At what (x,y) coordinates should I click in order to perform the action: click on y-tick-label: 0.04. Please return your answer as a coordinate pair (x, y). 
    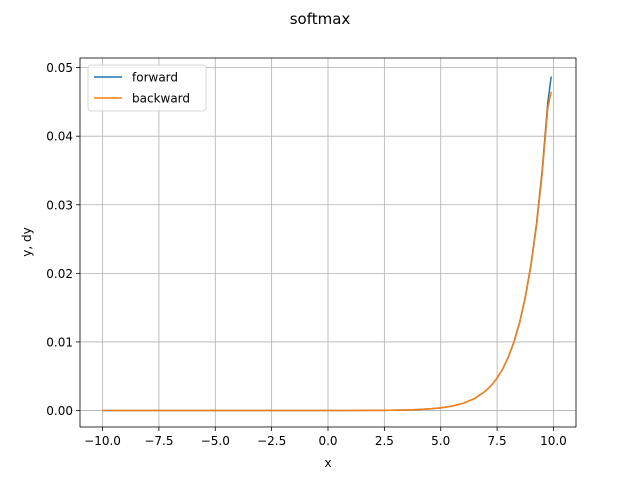
    Looking at the image, I should click on (59, 137).